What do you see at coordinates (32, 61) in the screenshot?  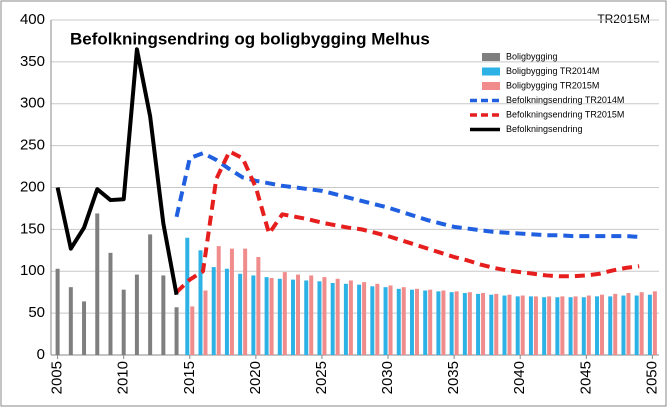 I see `y-tick-label: 350` at bounding box center [32, 61].